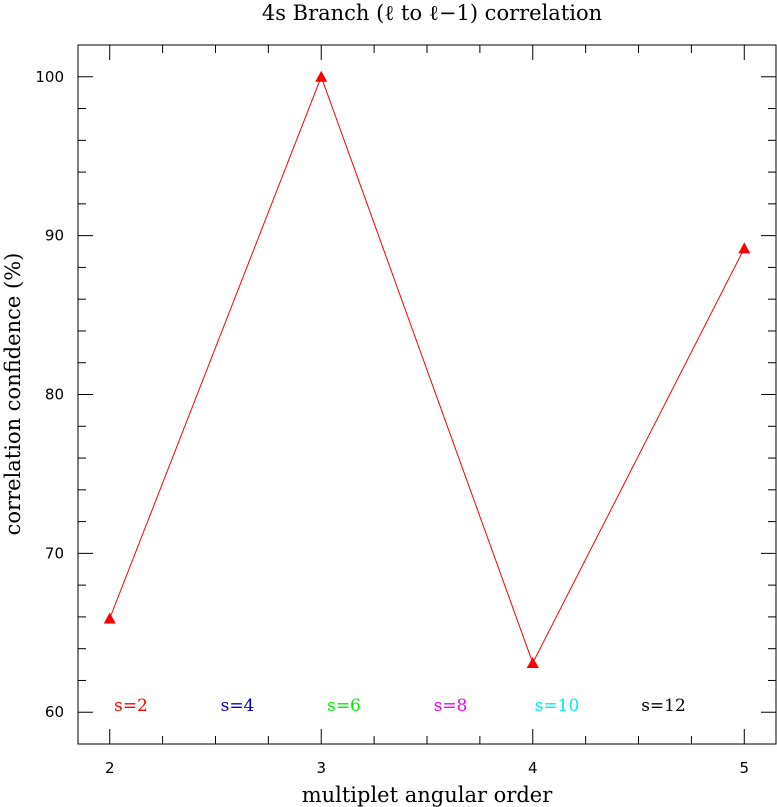 This screenshot has width=777, height=807. What do you see at coordinates (321, 768) in the screenshot?
I see `x-tick-label: 3` at bounding box center [321, 768].